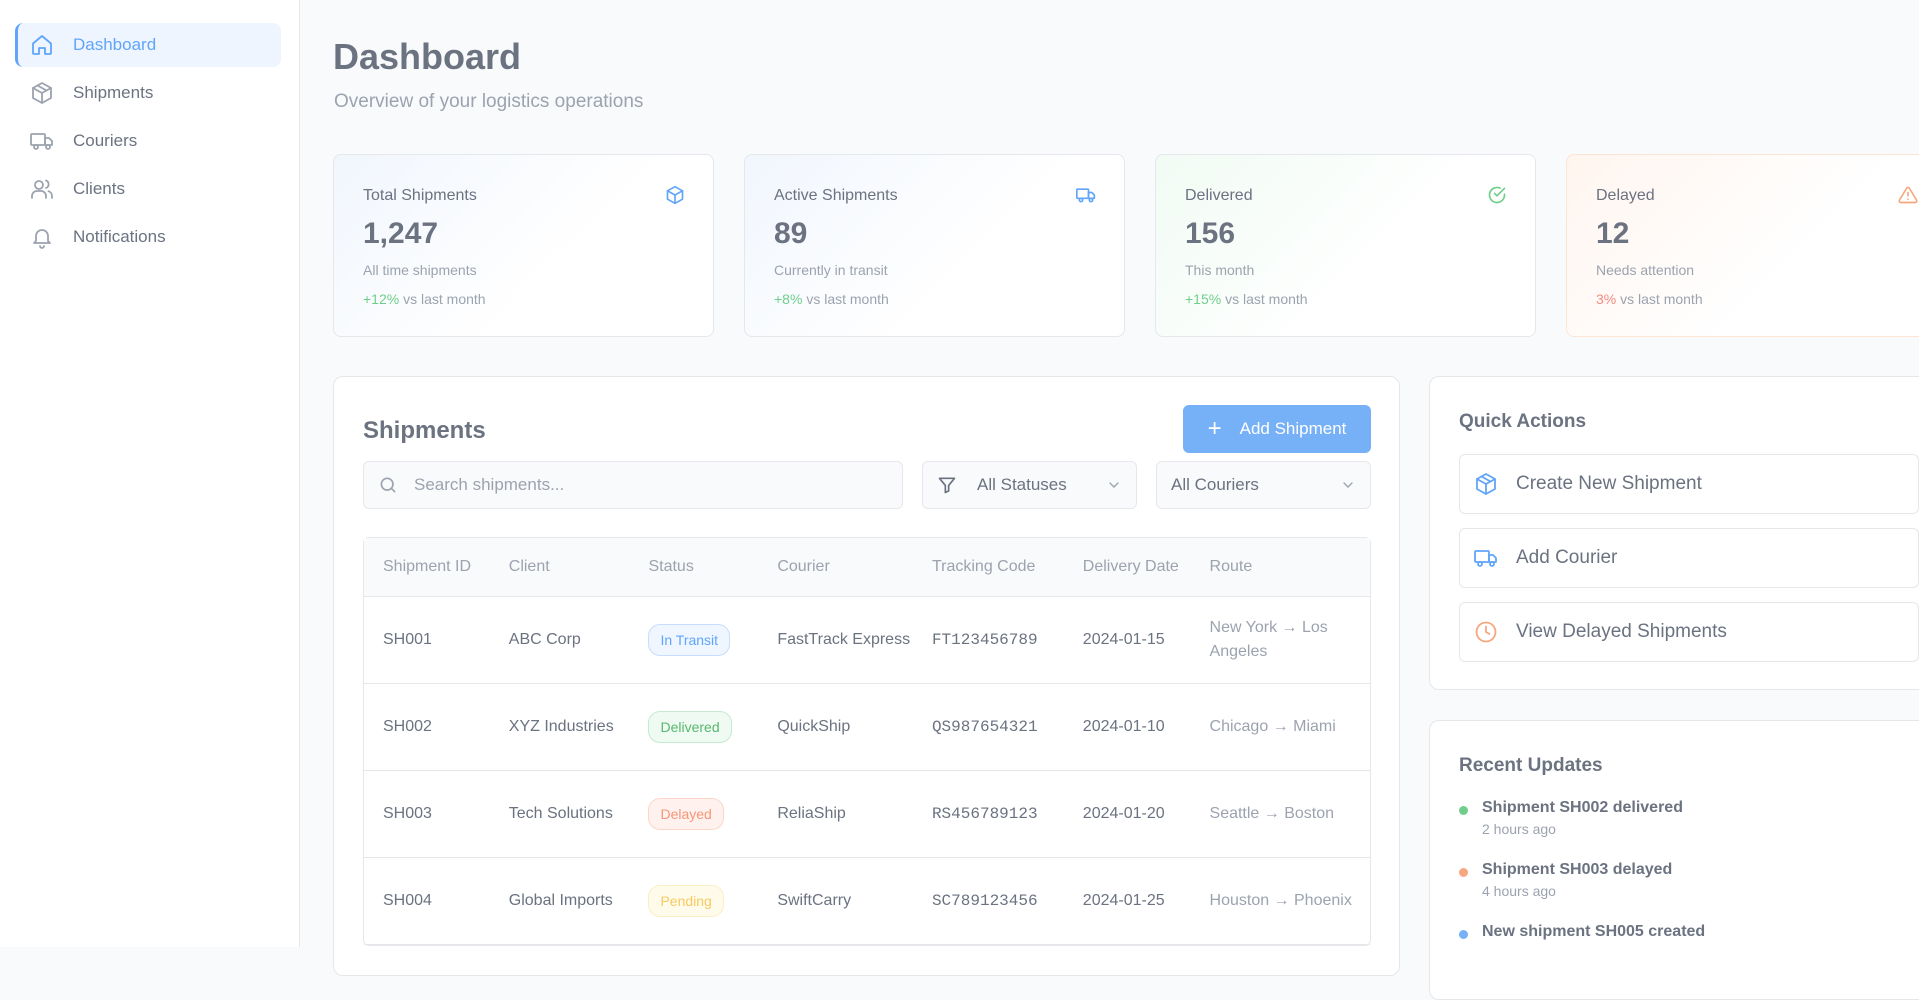 The width and height of the screenshot is (1919, 1000). Describe the element at coordinates (988, 814) in the screenshot. I see `tracking-code: RS456789123` at that location.